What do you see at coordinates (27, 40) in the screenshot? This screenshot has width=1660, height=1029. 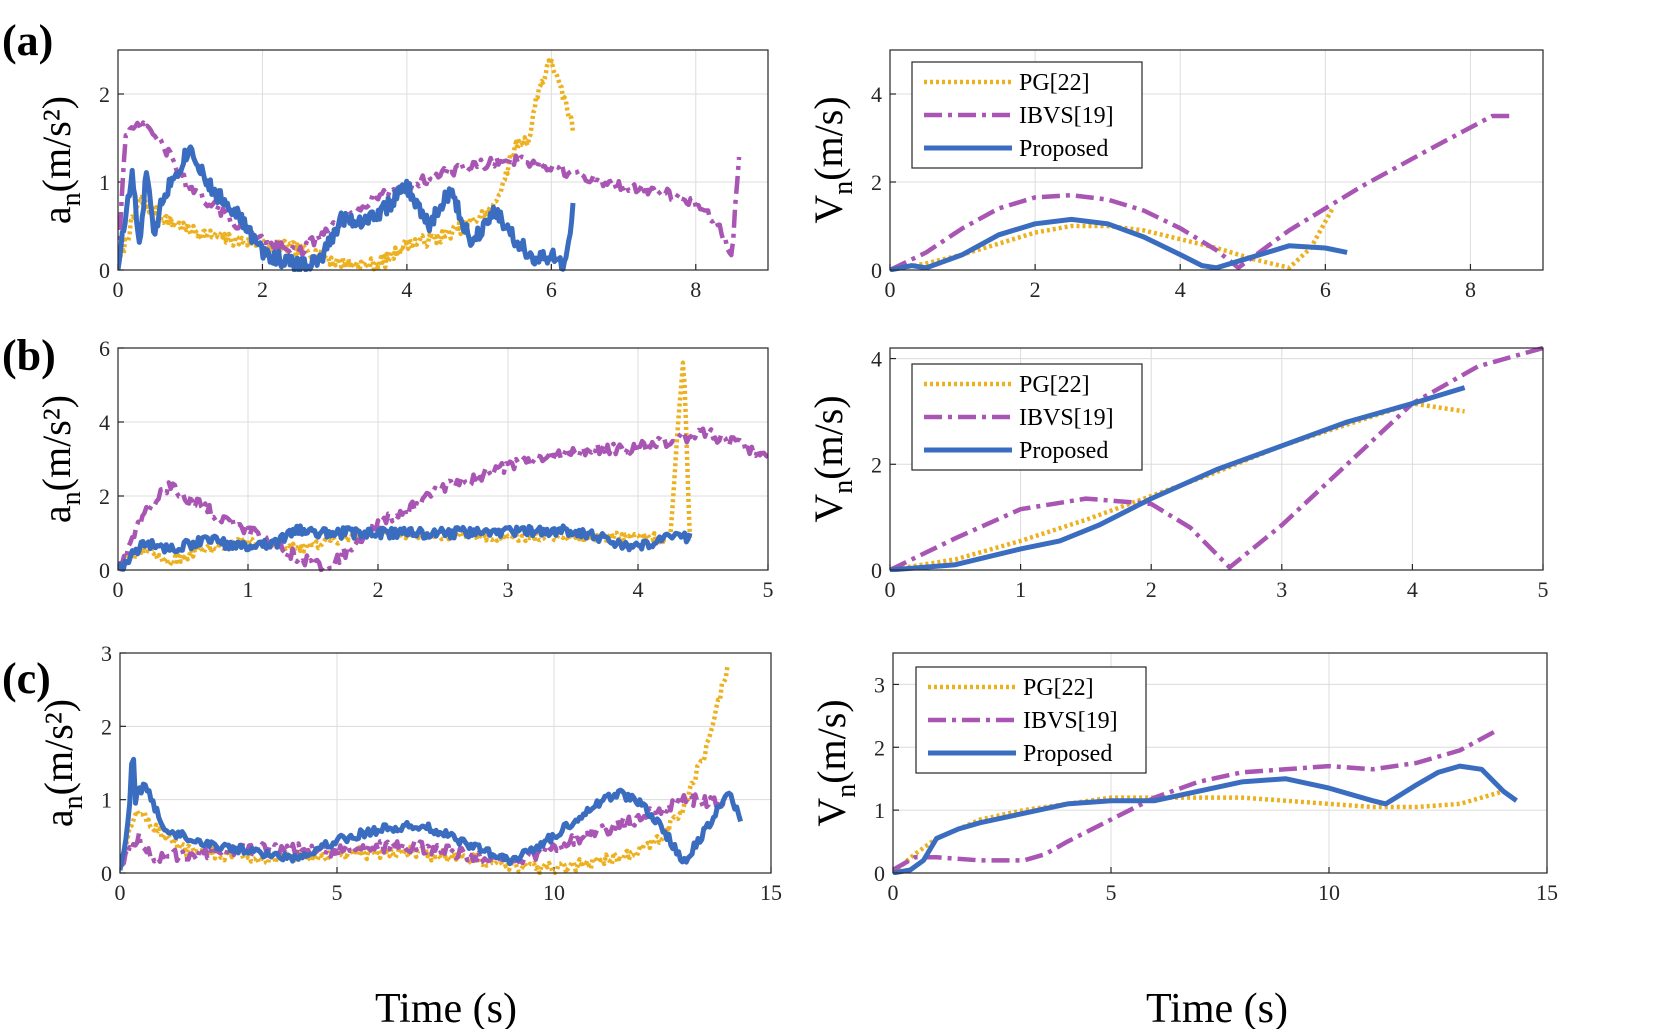 I see `panel-label-a: (a)` at bounding box center [27, 40].